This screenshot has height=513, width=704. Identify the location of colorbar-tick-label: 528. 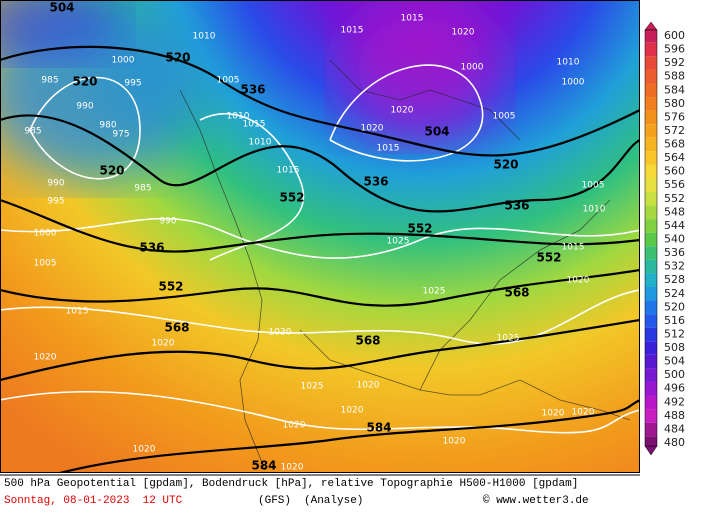
(674, 279).